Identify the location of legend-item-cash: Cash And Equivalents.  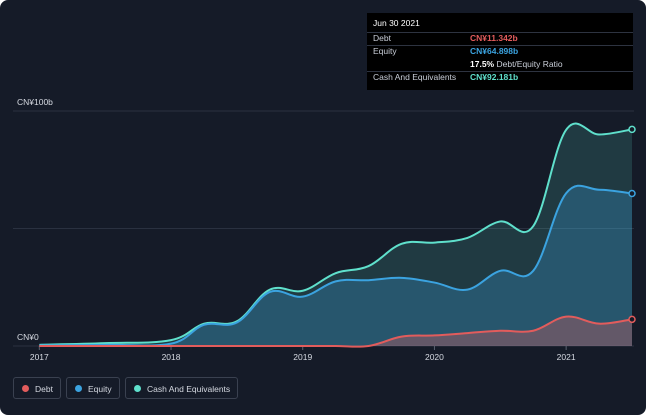
(181, 388).